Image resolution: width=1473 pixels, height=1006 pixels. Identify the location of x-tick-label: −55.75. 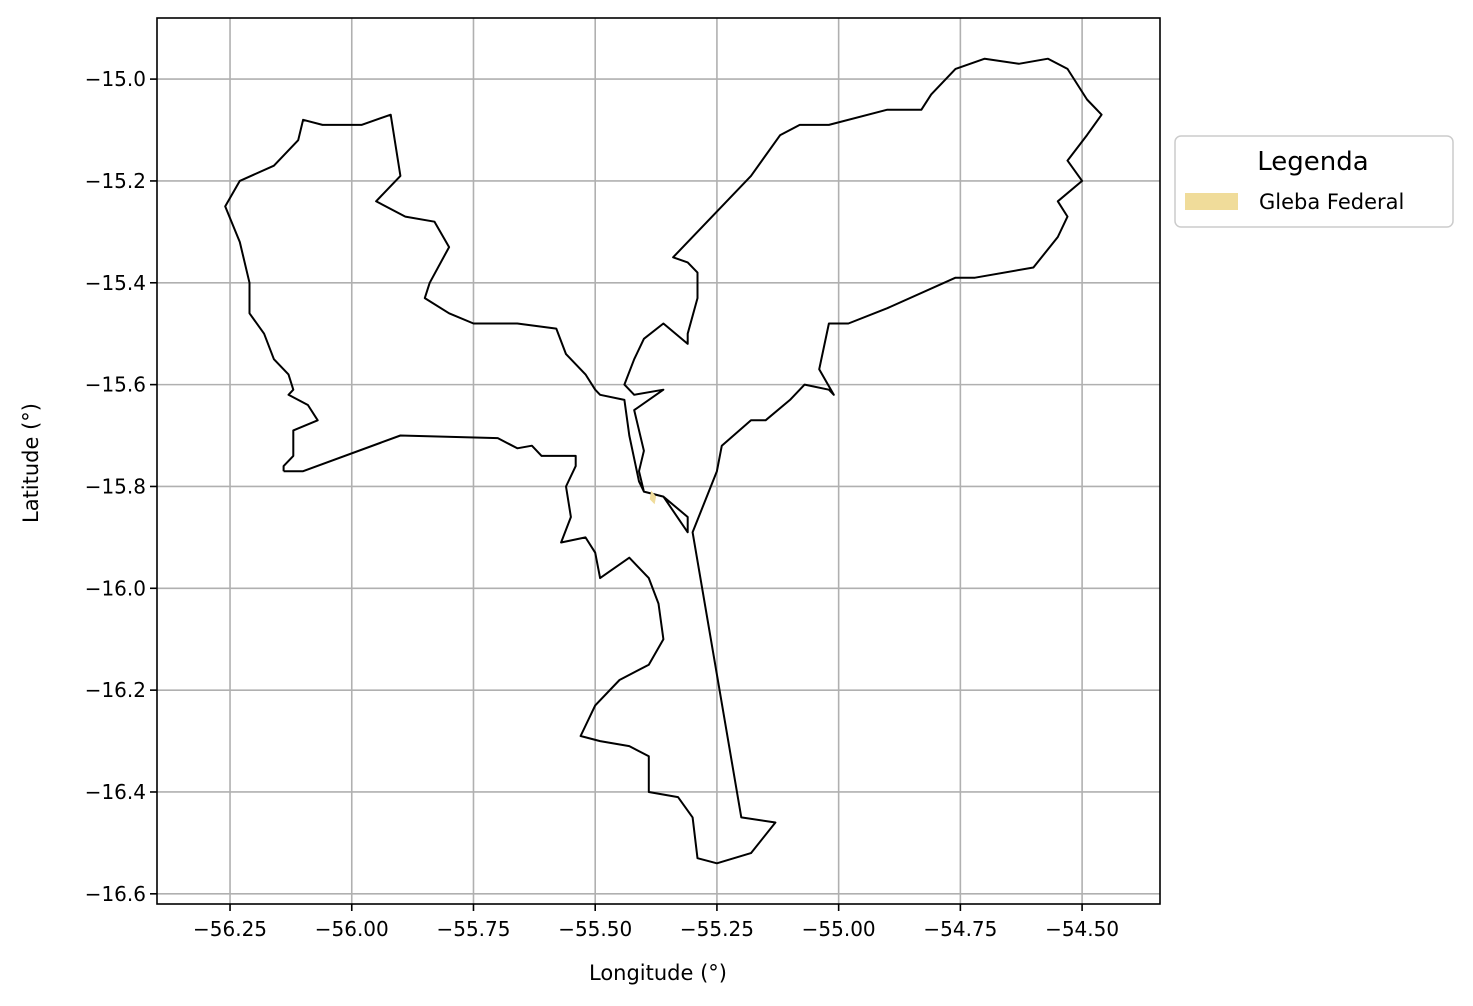
(473, 929).